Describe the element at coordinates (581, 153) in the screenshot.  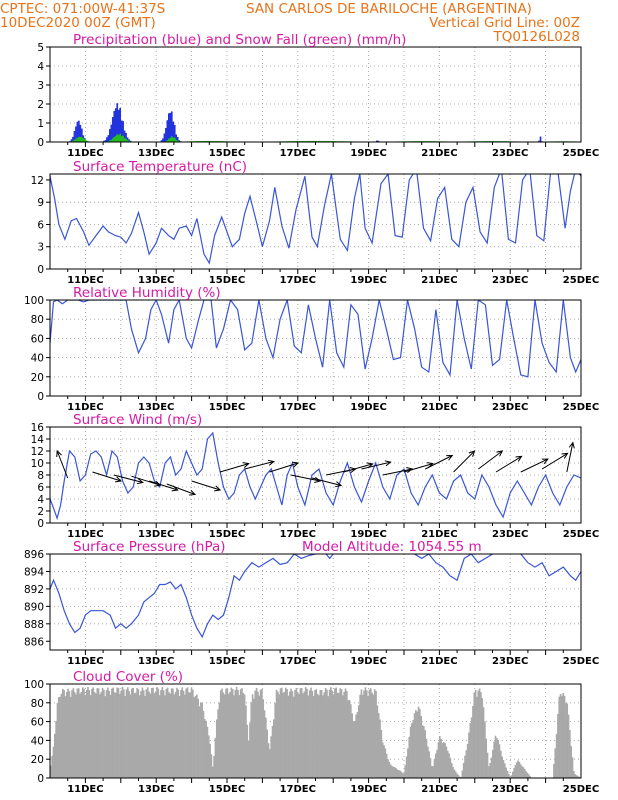
I see `x-tick-label: 25DEC` at that location.